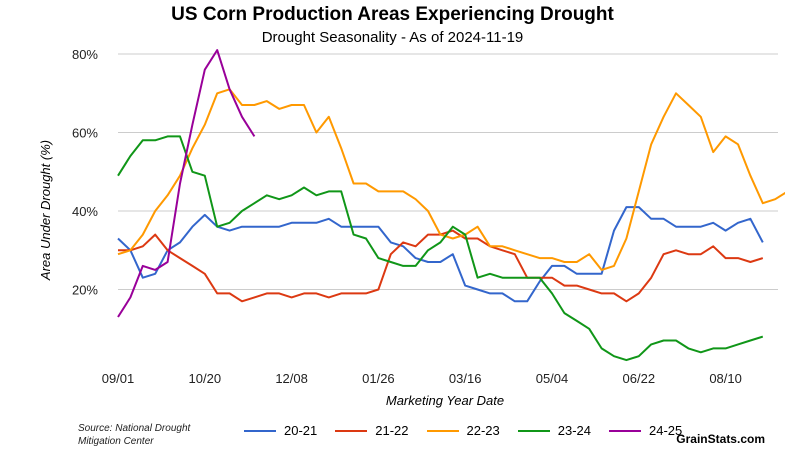 This screenshot has width=785, height=453. What do you see at coordinates (372, 430) in the screenshot?
I see `legend-item-21-22: 21-22` at bounding box center [372, 430].